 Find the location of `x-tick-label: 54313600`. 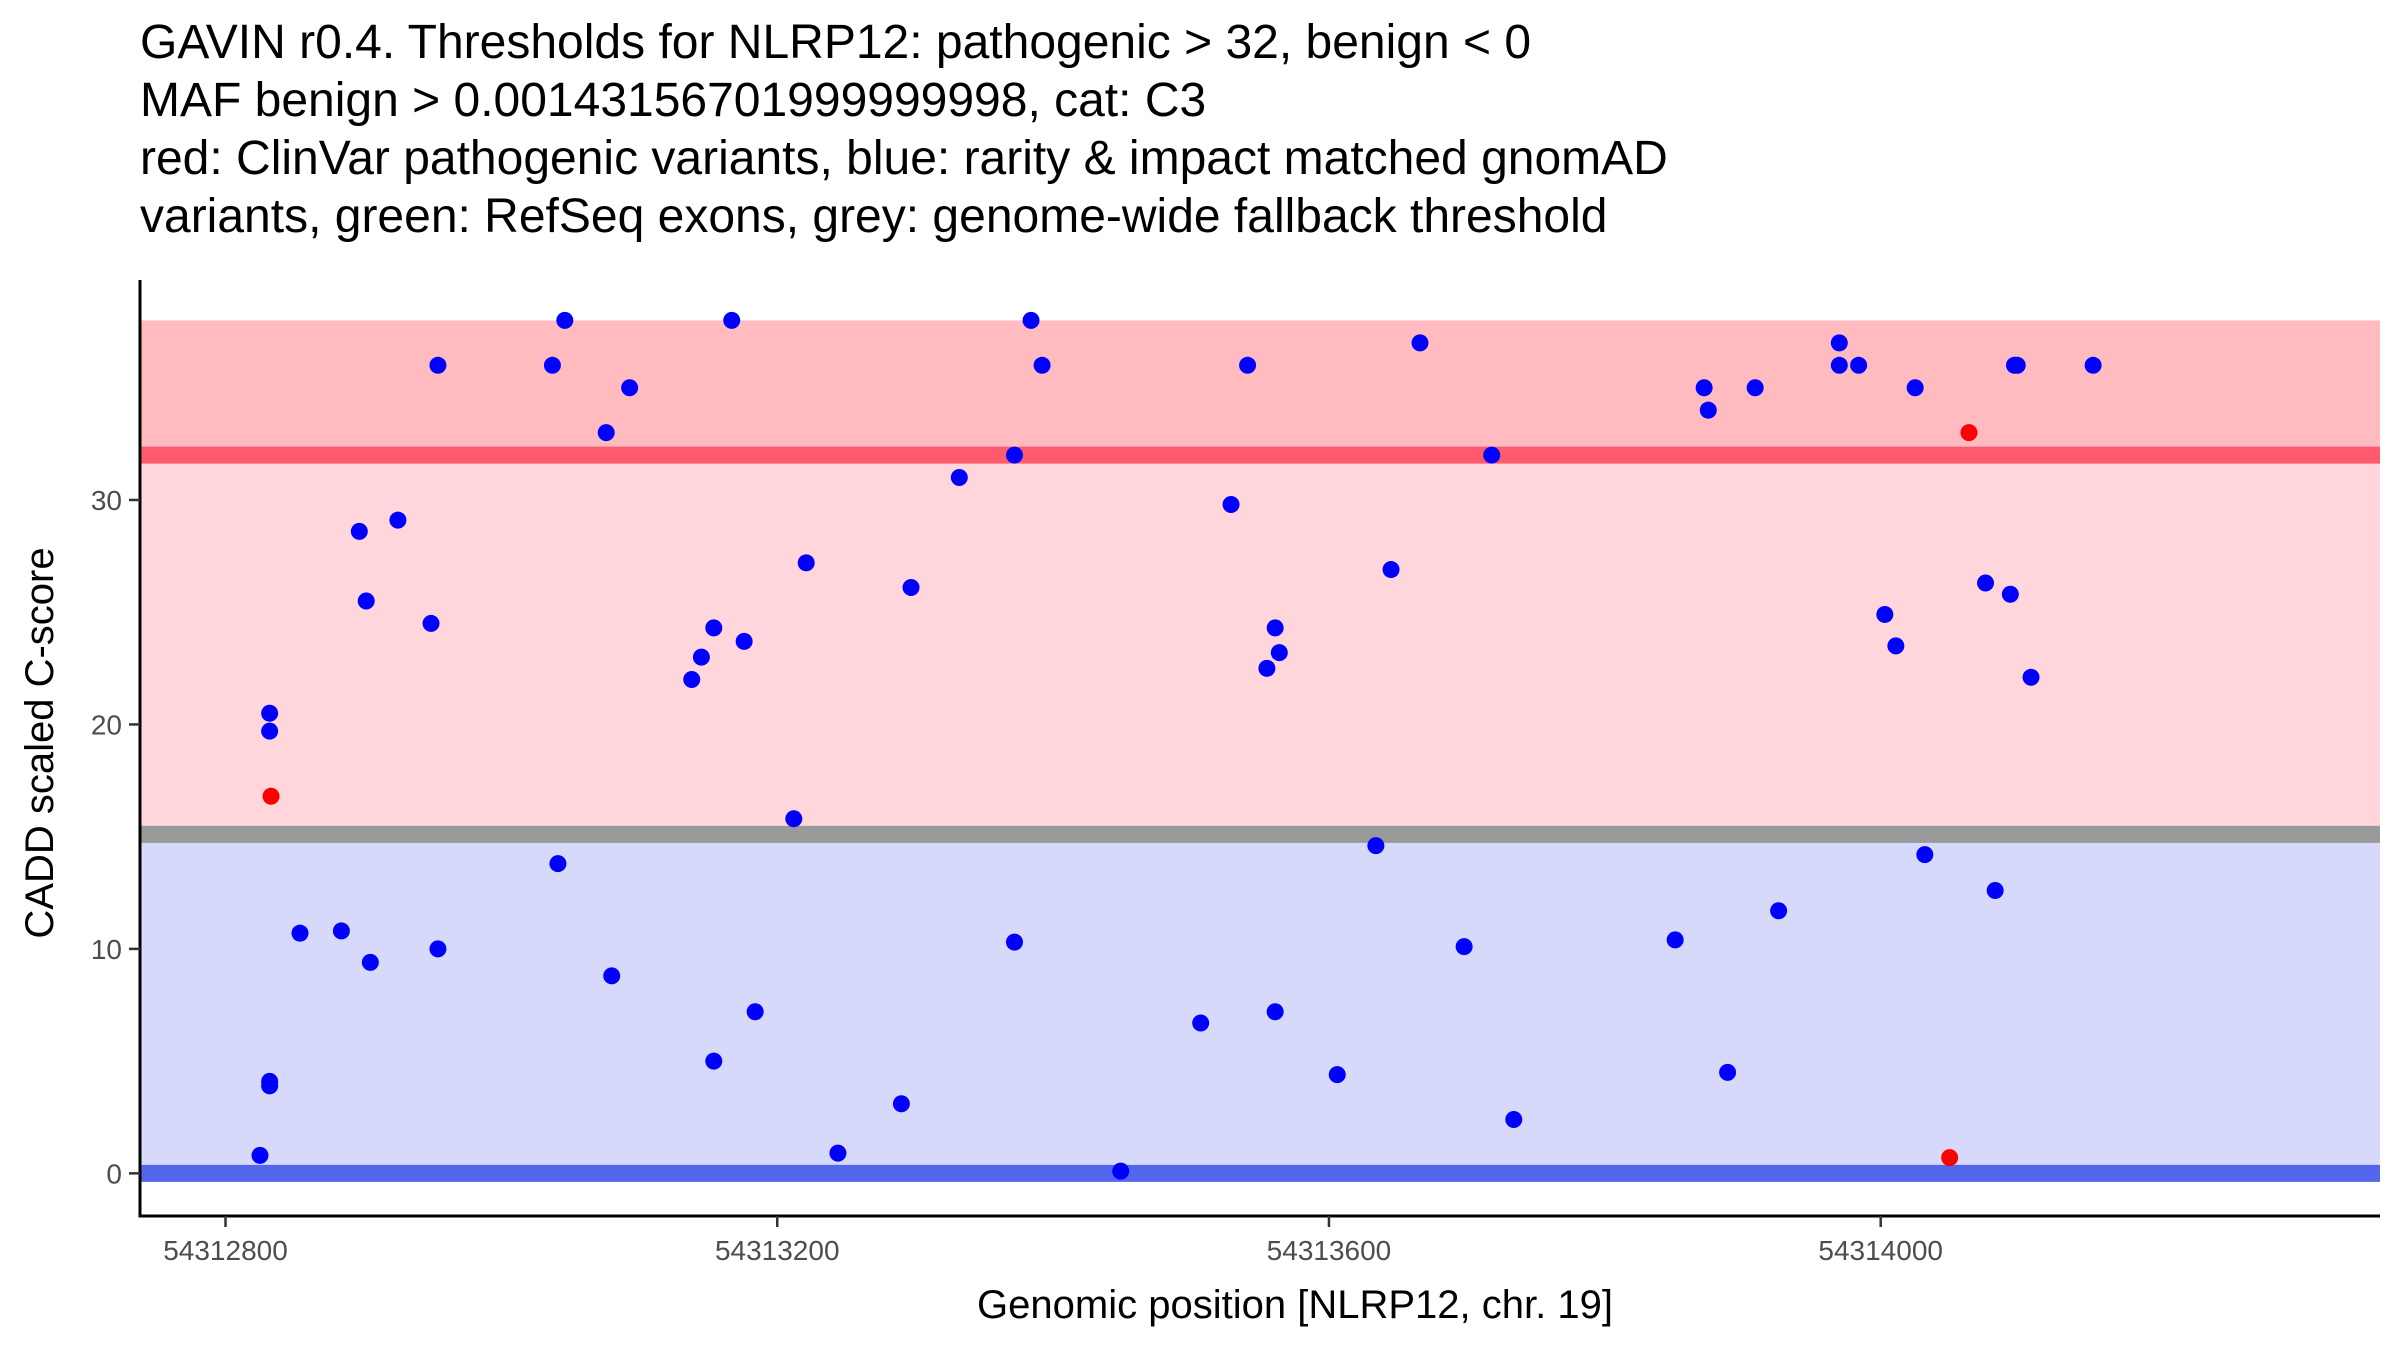

x-tick-label: 54313600 is located at coordinates (1329, 1250).